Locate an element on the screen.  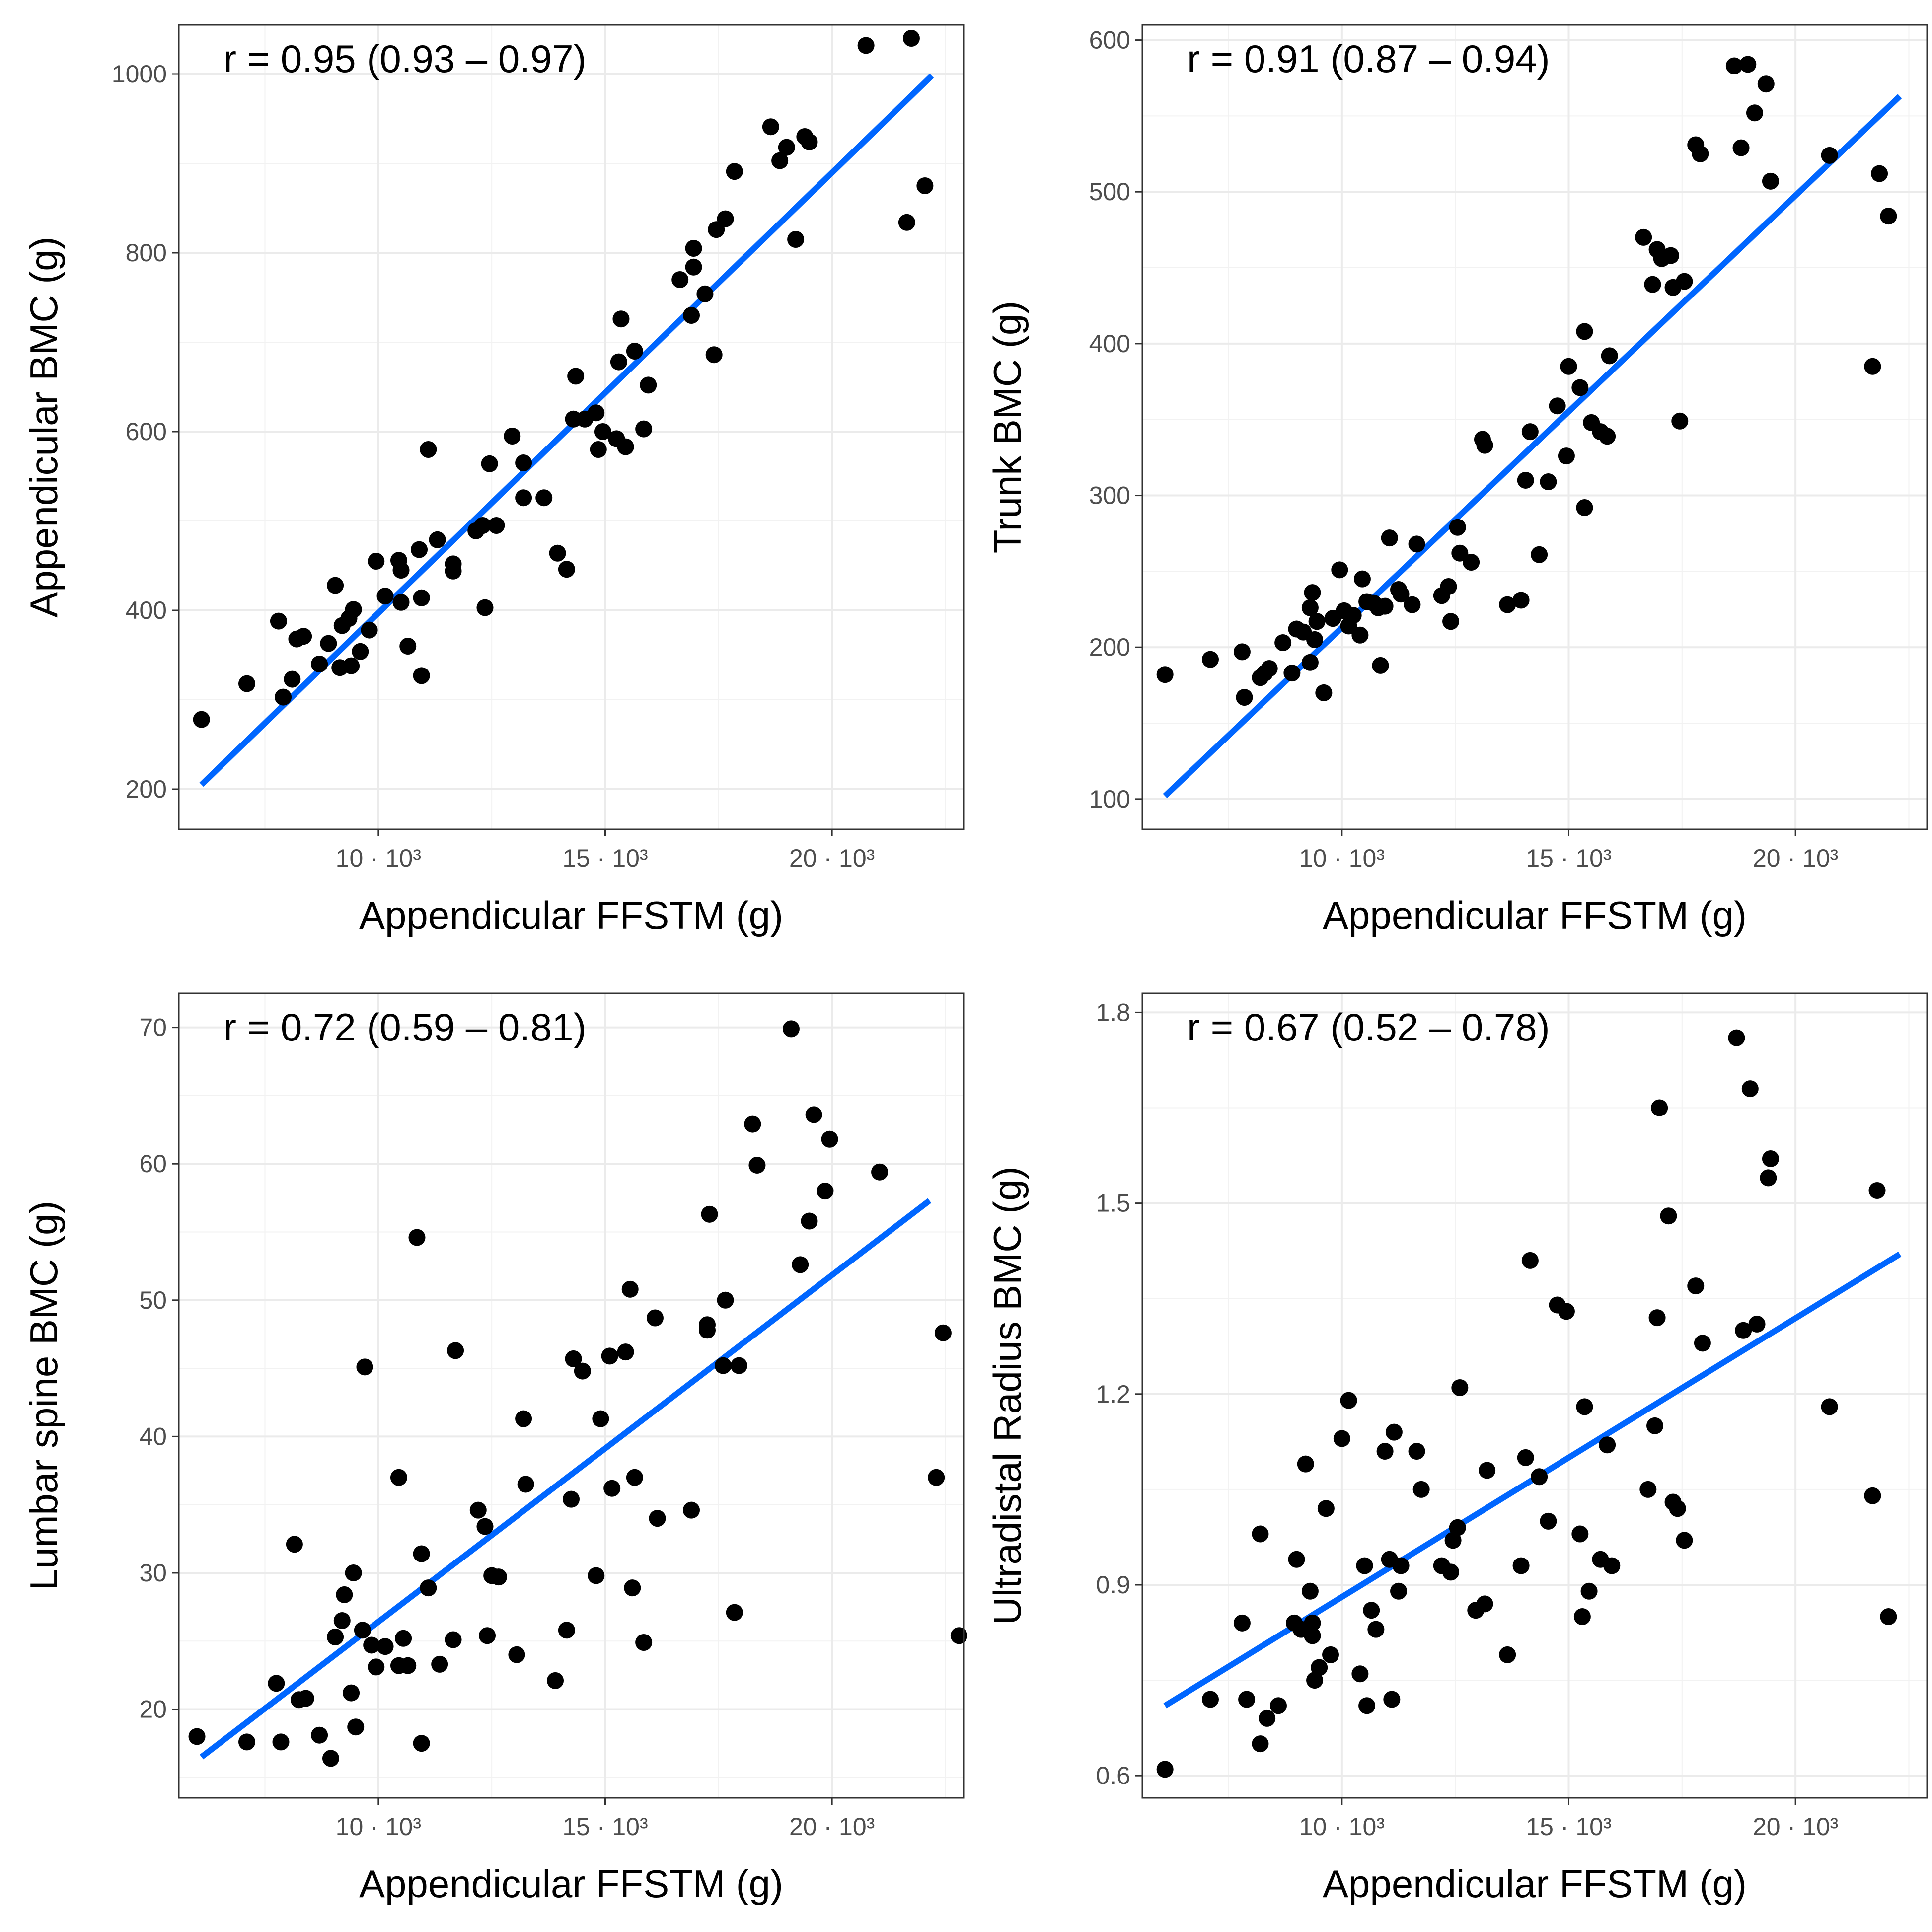
y-tick-label: 60 is located at coordinates (153, 1164).